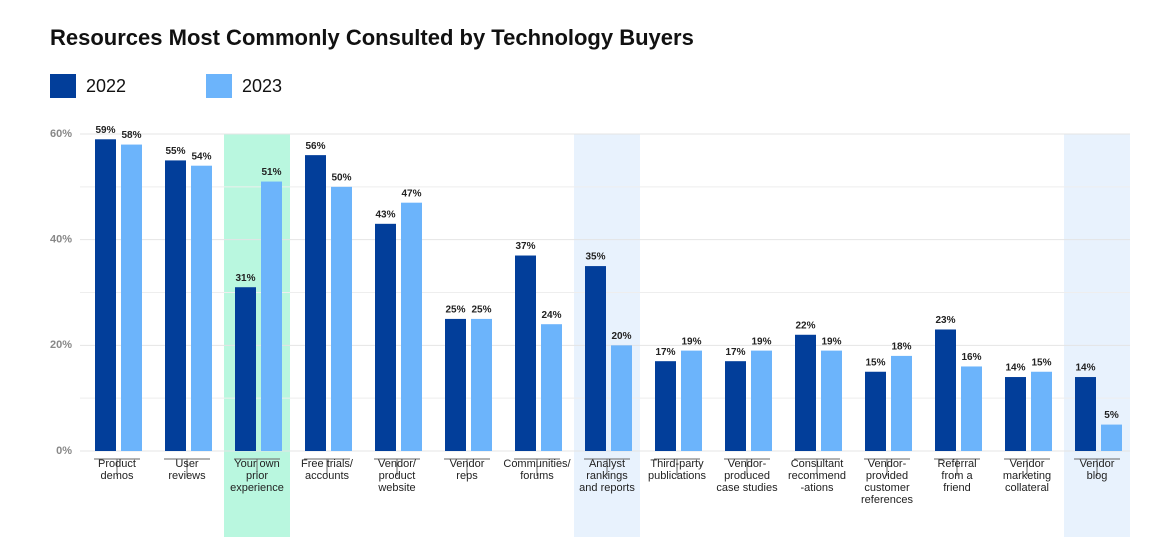 Image resolution: width=1173 pixels, height=560 pixels. I want to click on x-tick-label: Product demos, so click(117, 470).